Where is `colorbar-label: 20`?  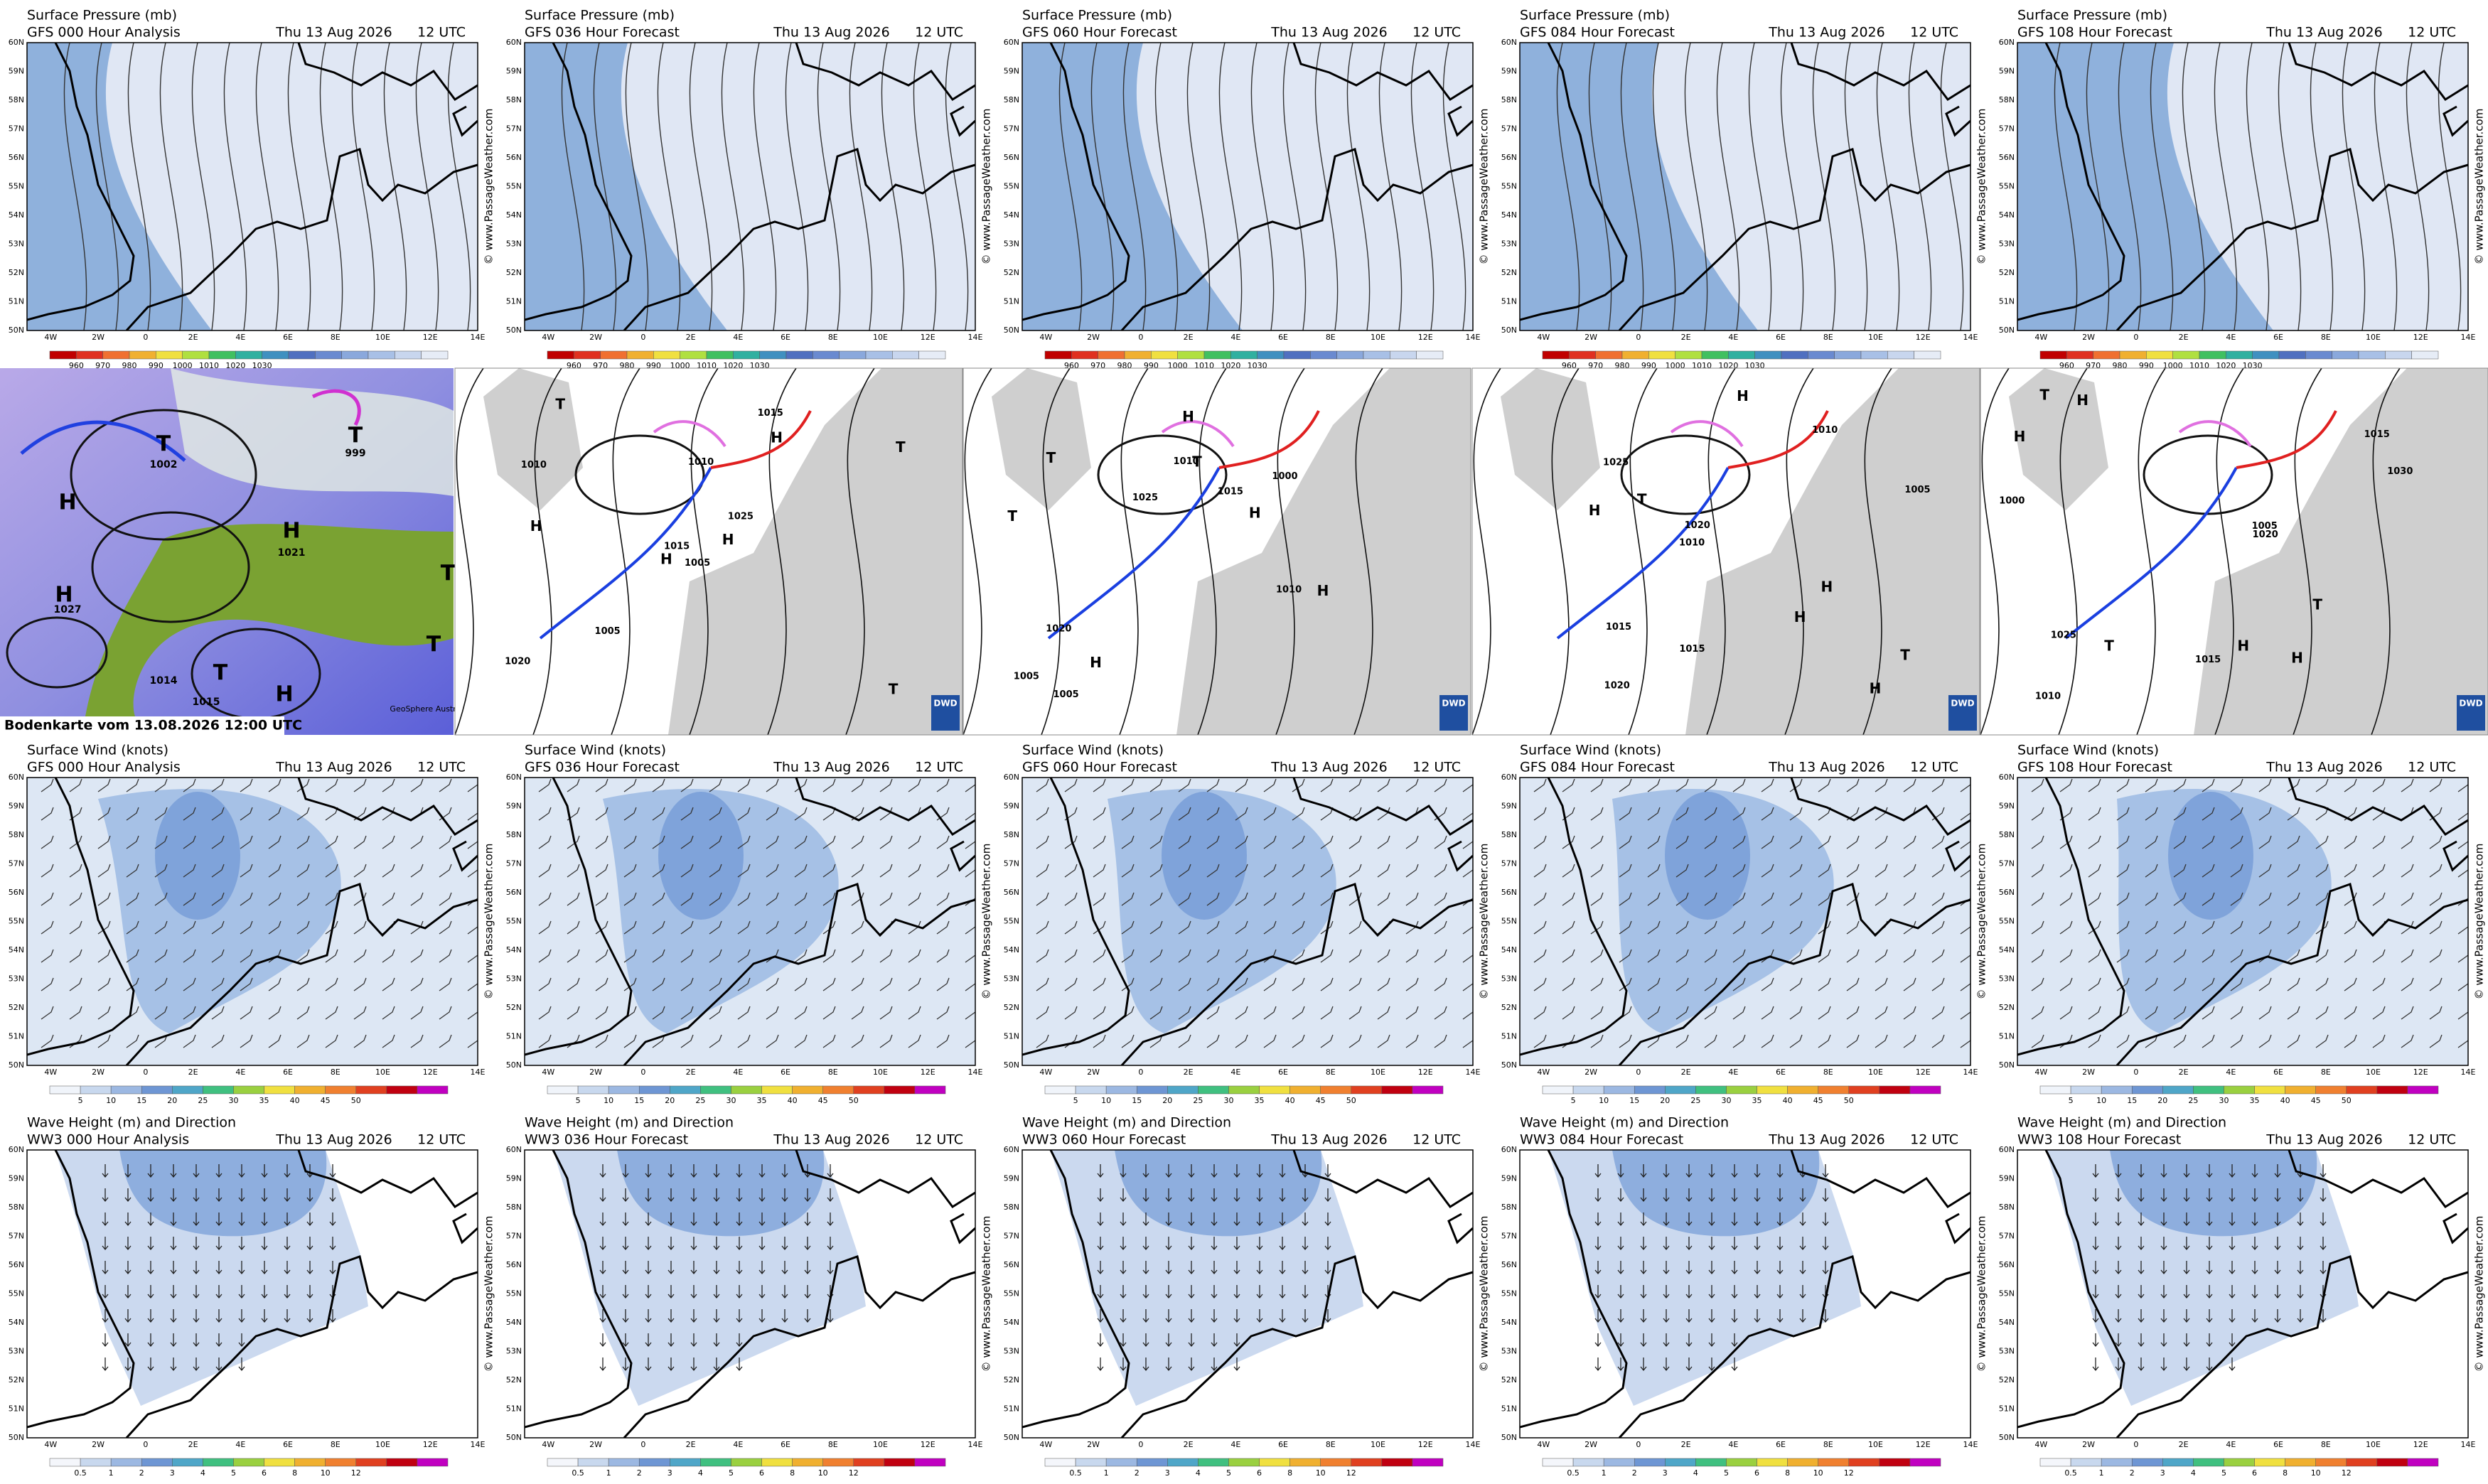
colorbar-label: 20 is located at coordinates (1665, 1101).